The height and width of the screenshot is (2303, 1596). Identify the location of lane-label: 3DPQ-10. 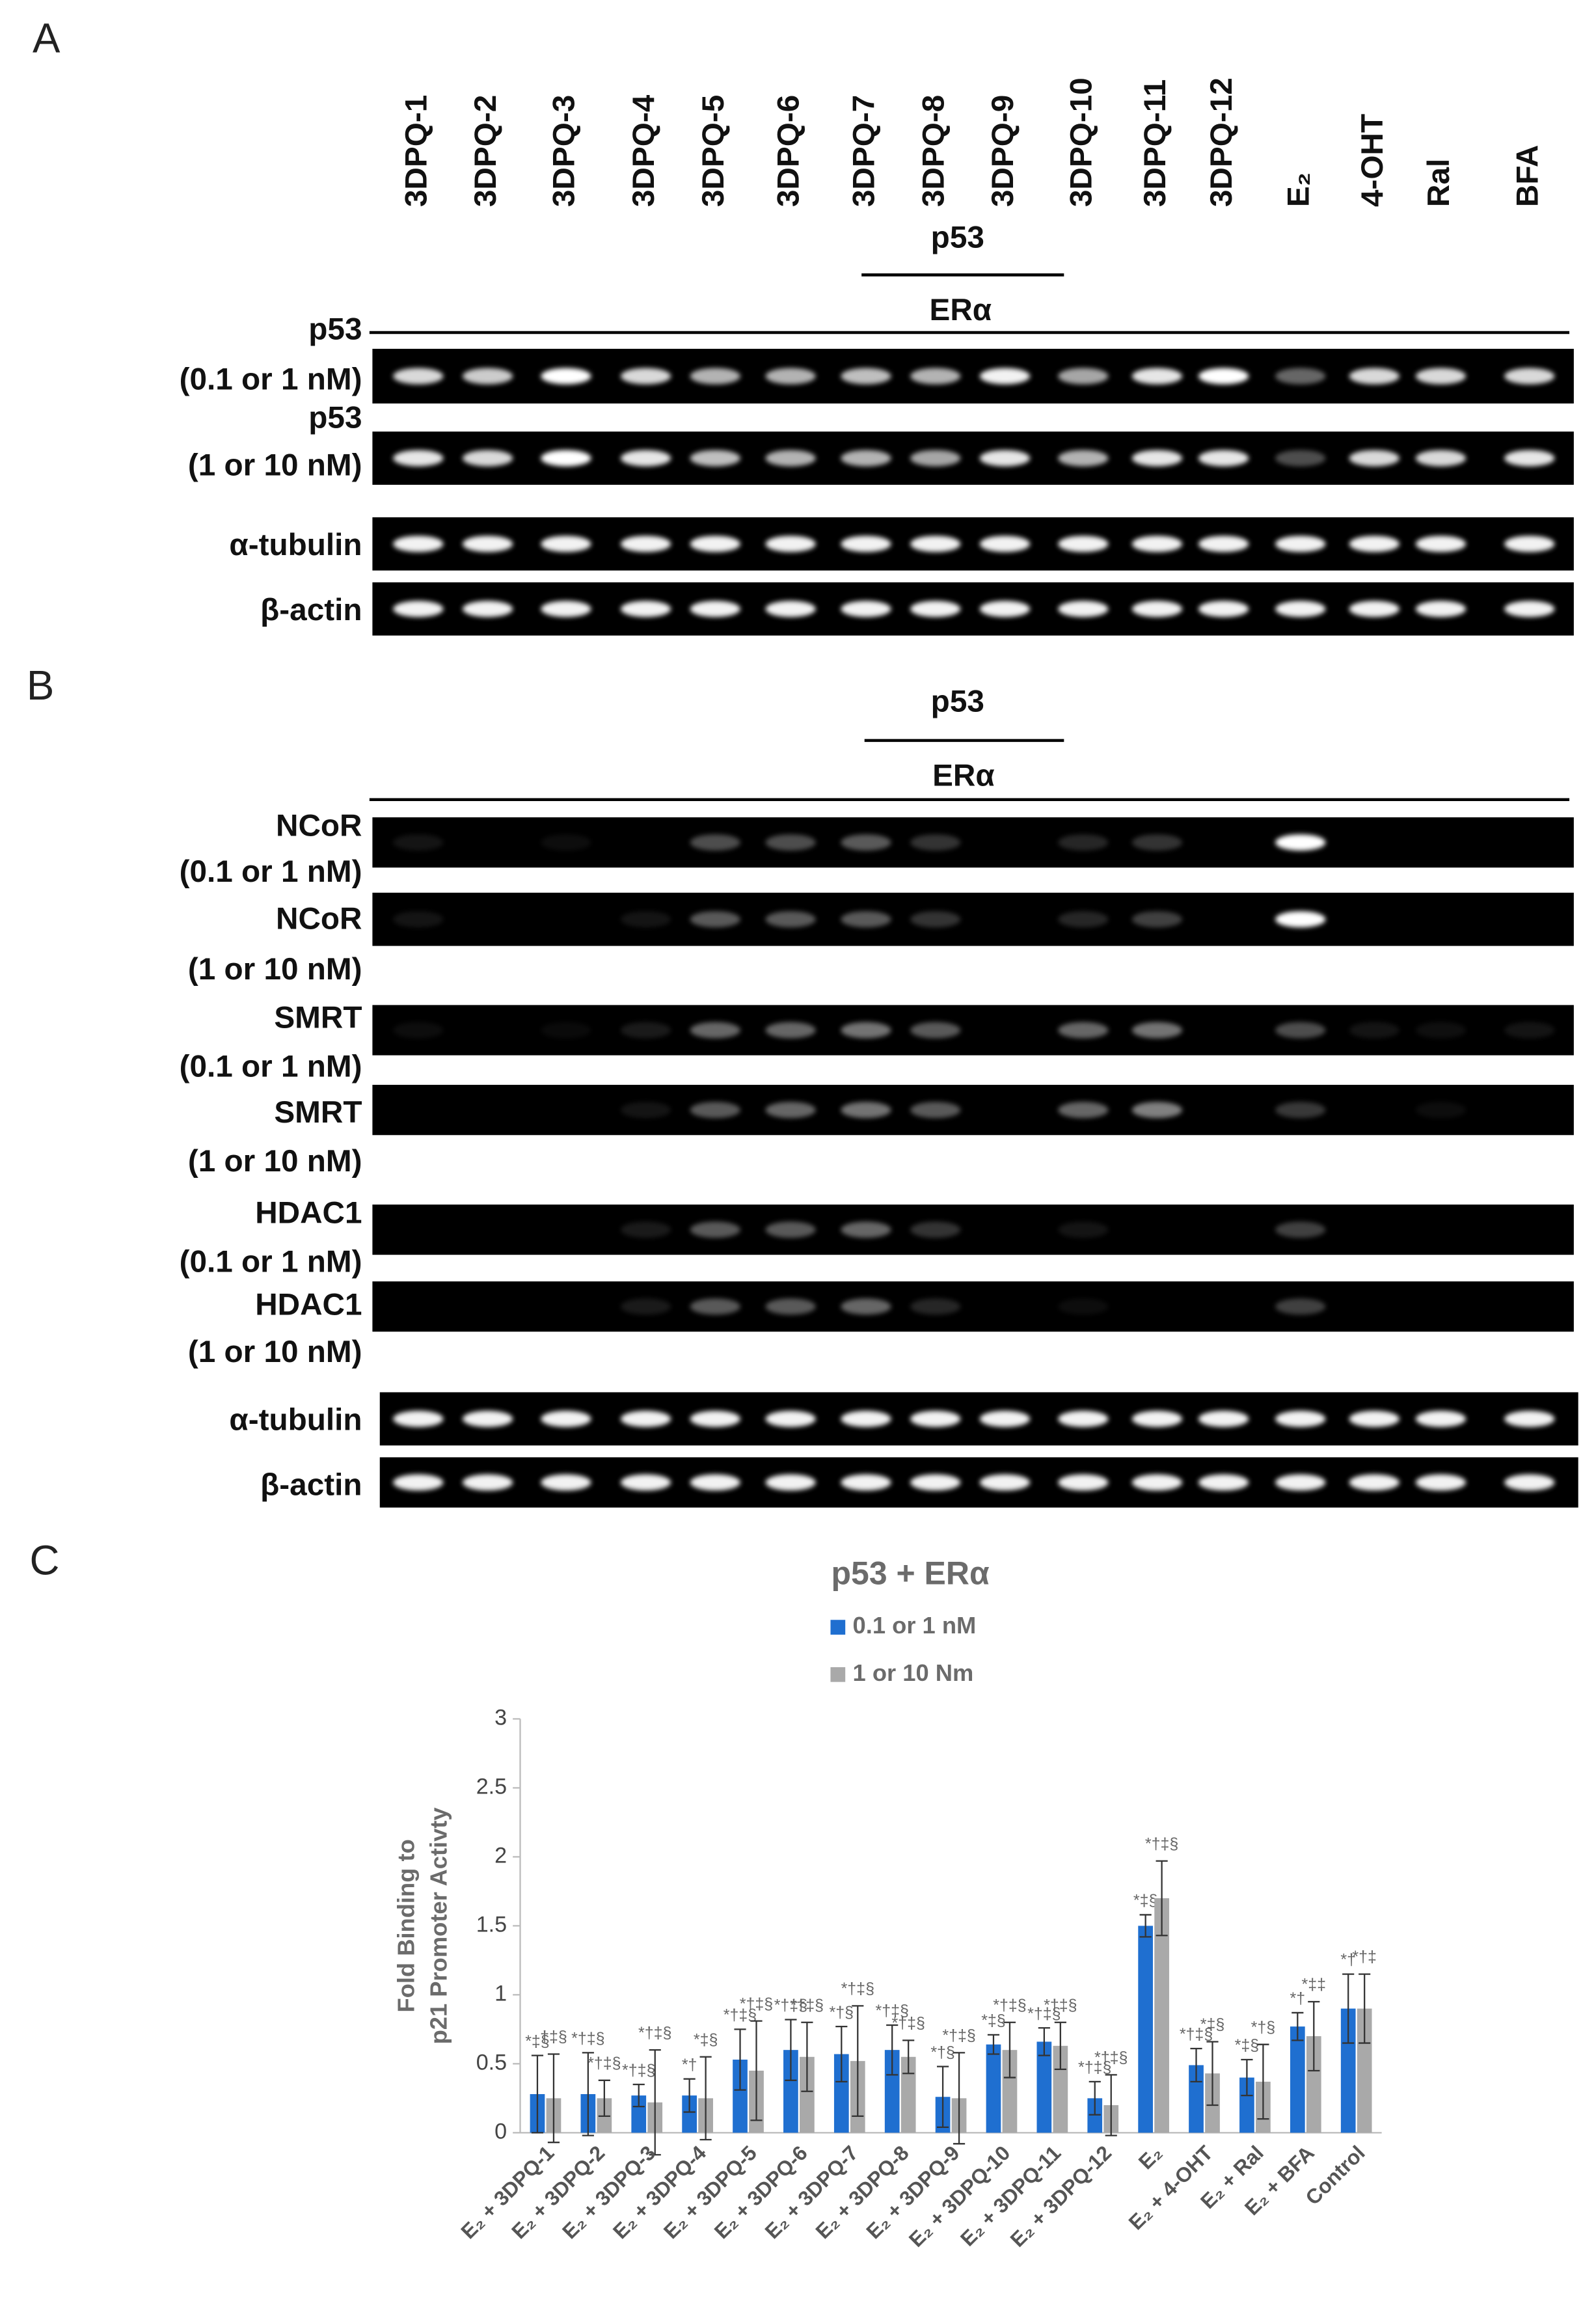
(1081, 142).